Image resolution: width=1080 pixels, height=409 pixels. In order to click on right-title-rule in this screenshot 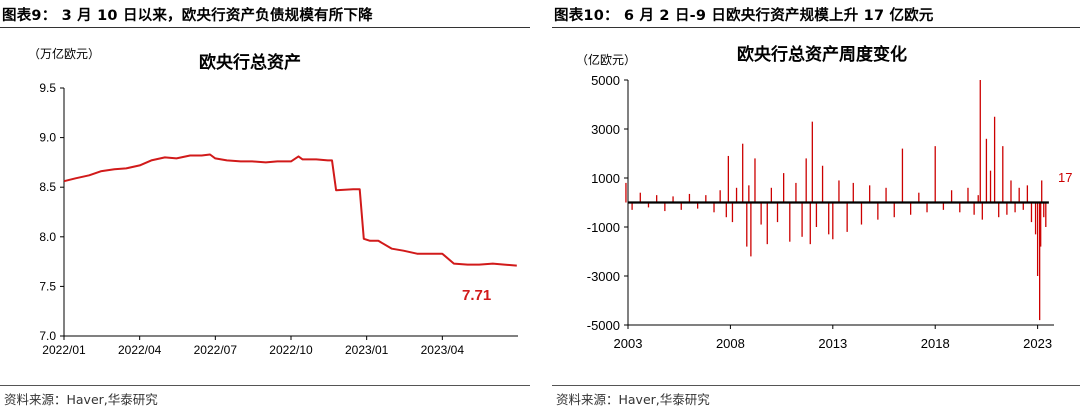, I will do `click(816, 27)`.